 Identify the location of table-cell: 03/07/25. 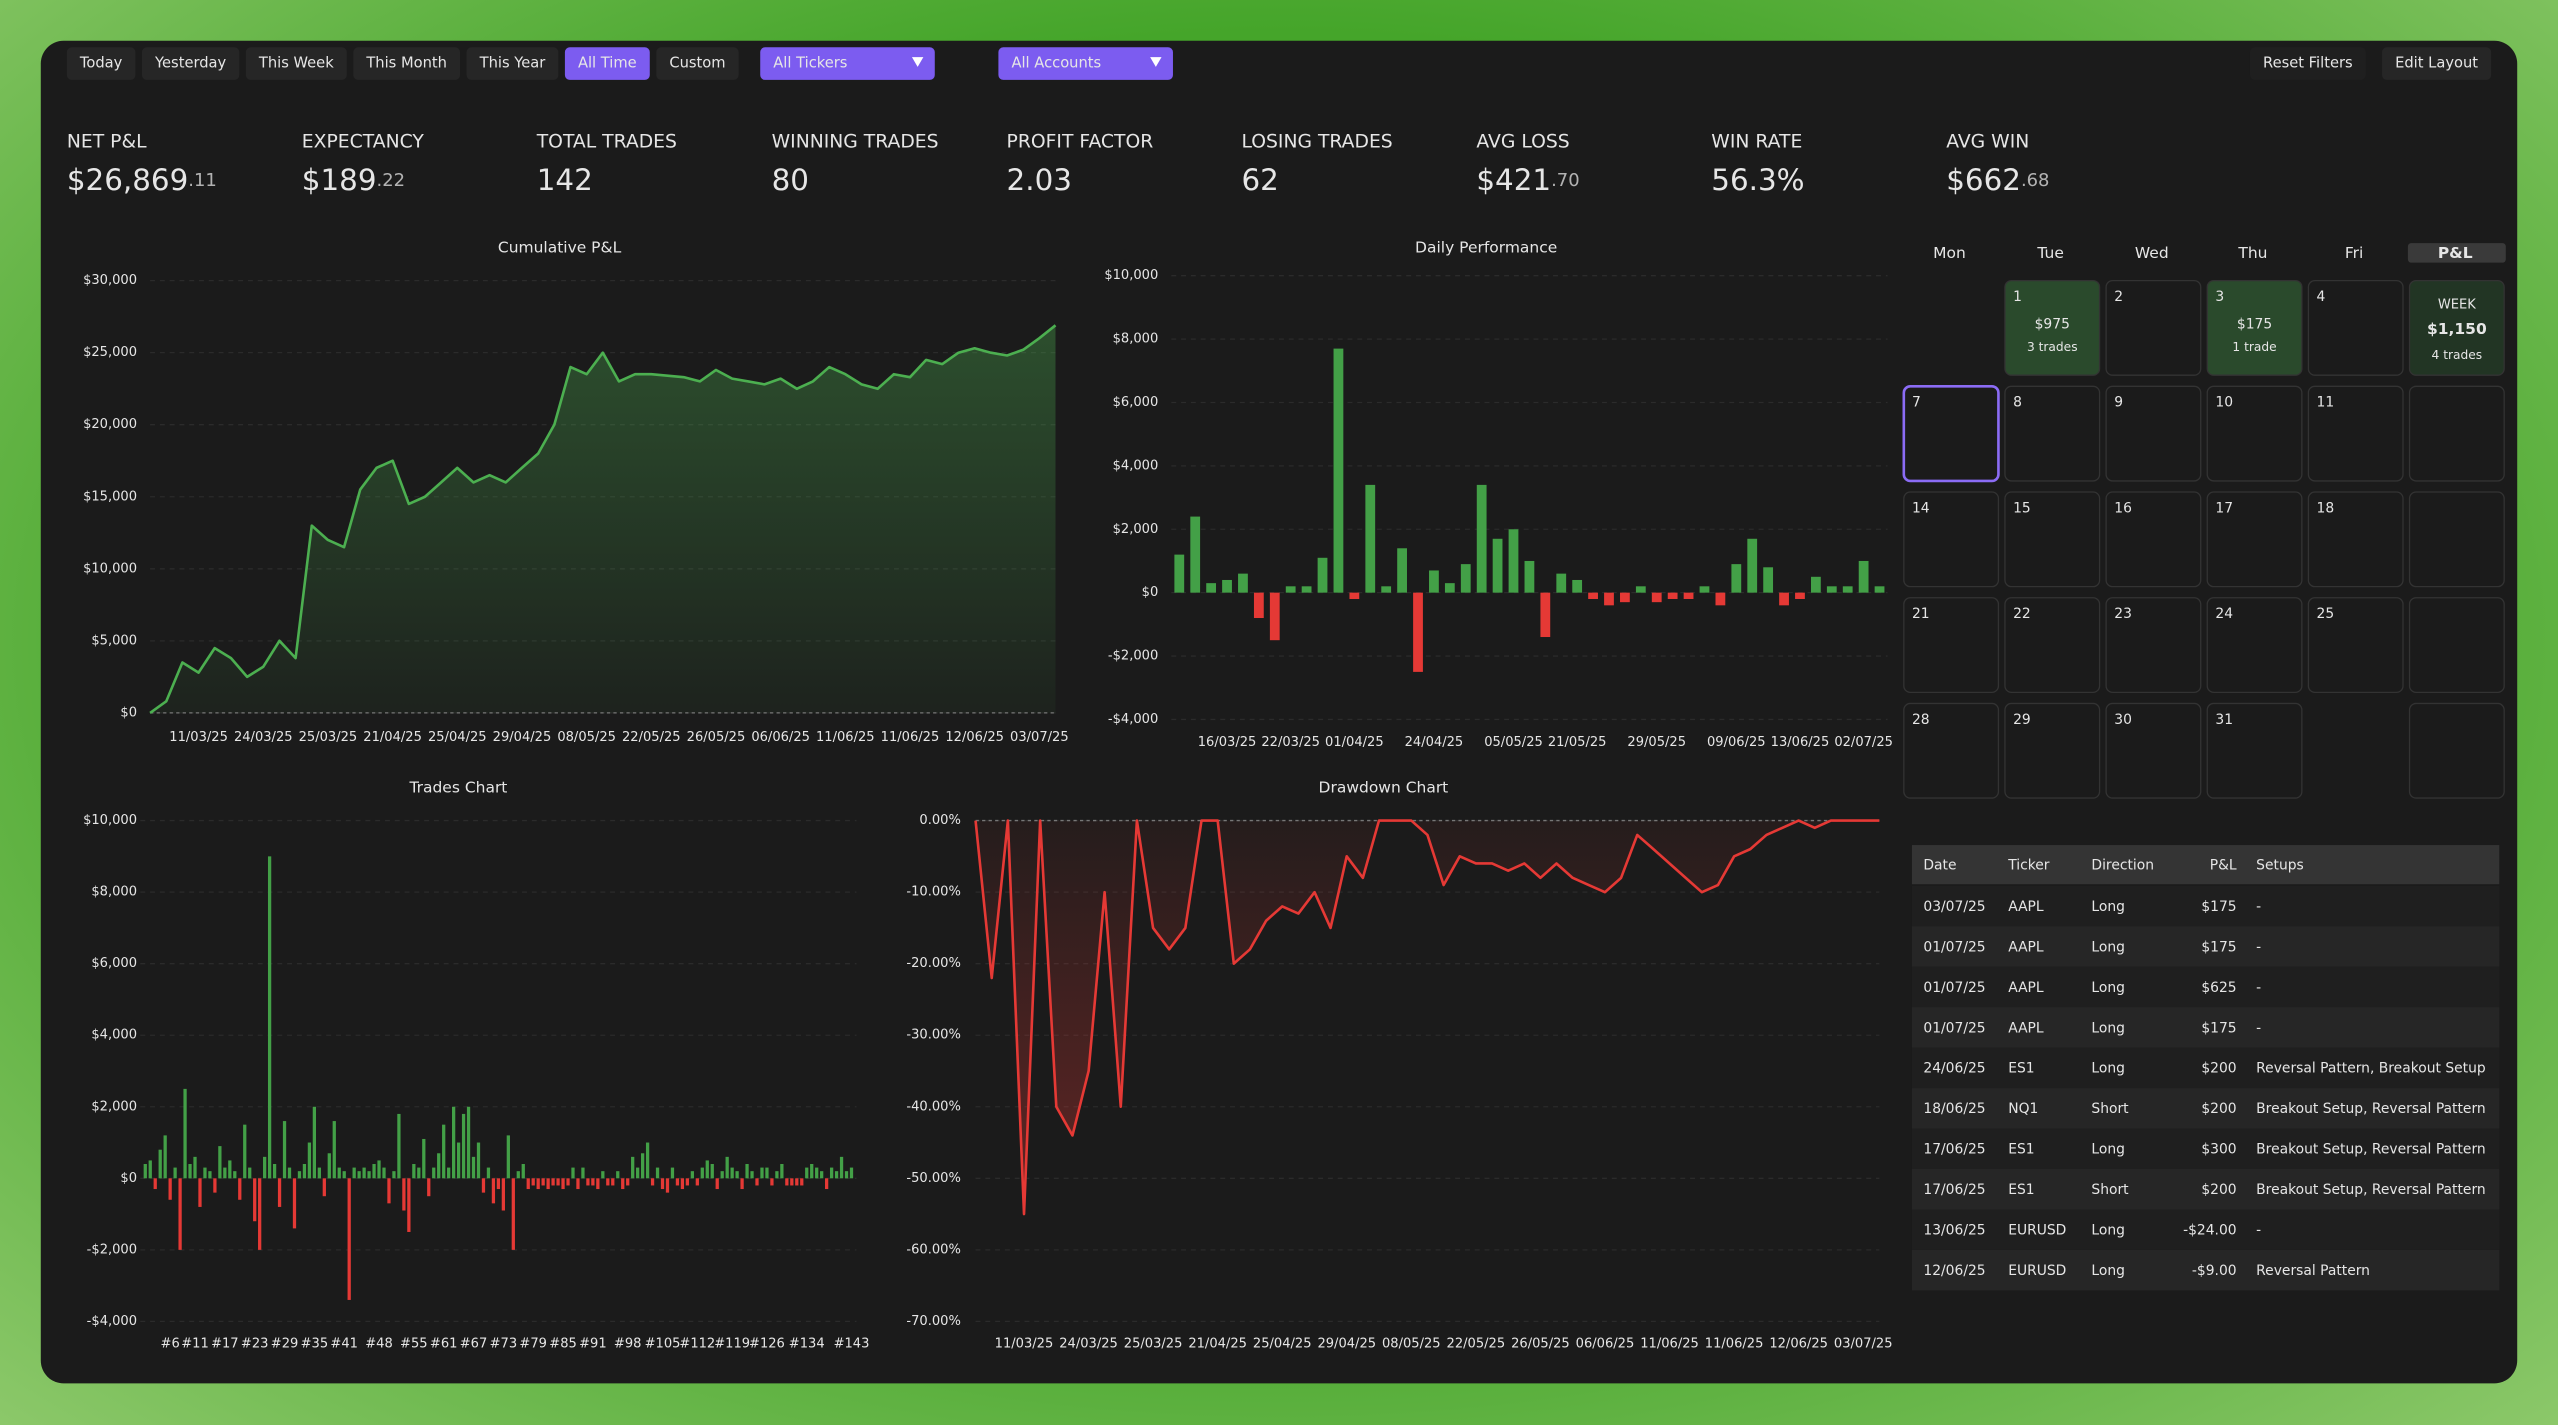
(1954, 907).